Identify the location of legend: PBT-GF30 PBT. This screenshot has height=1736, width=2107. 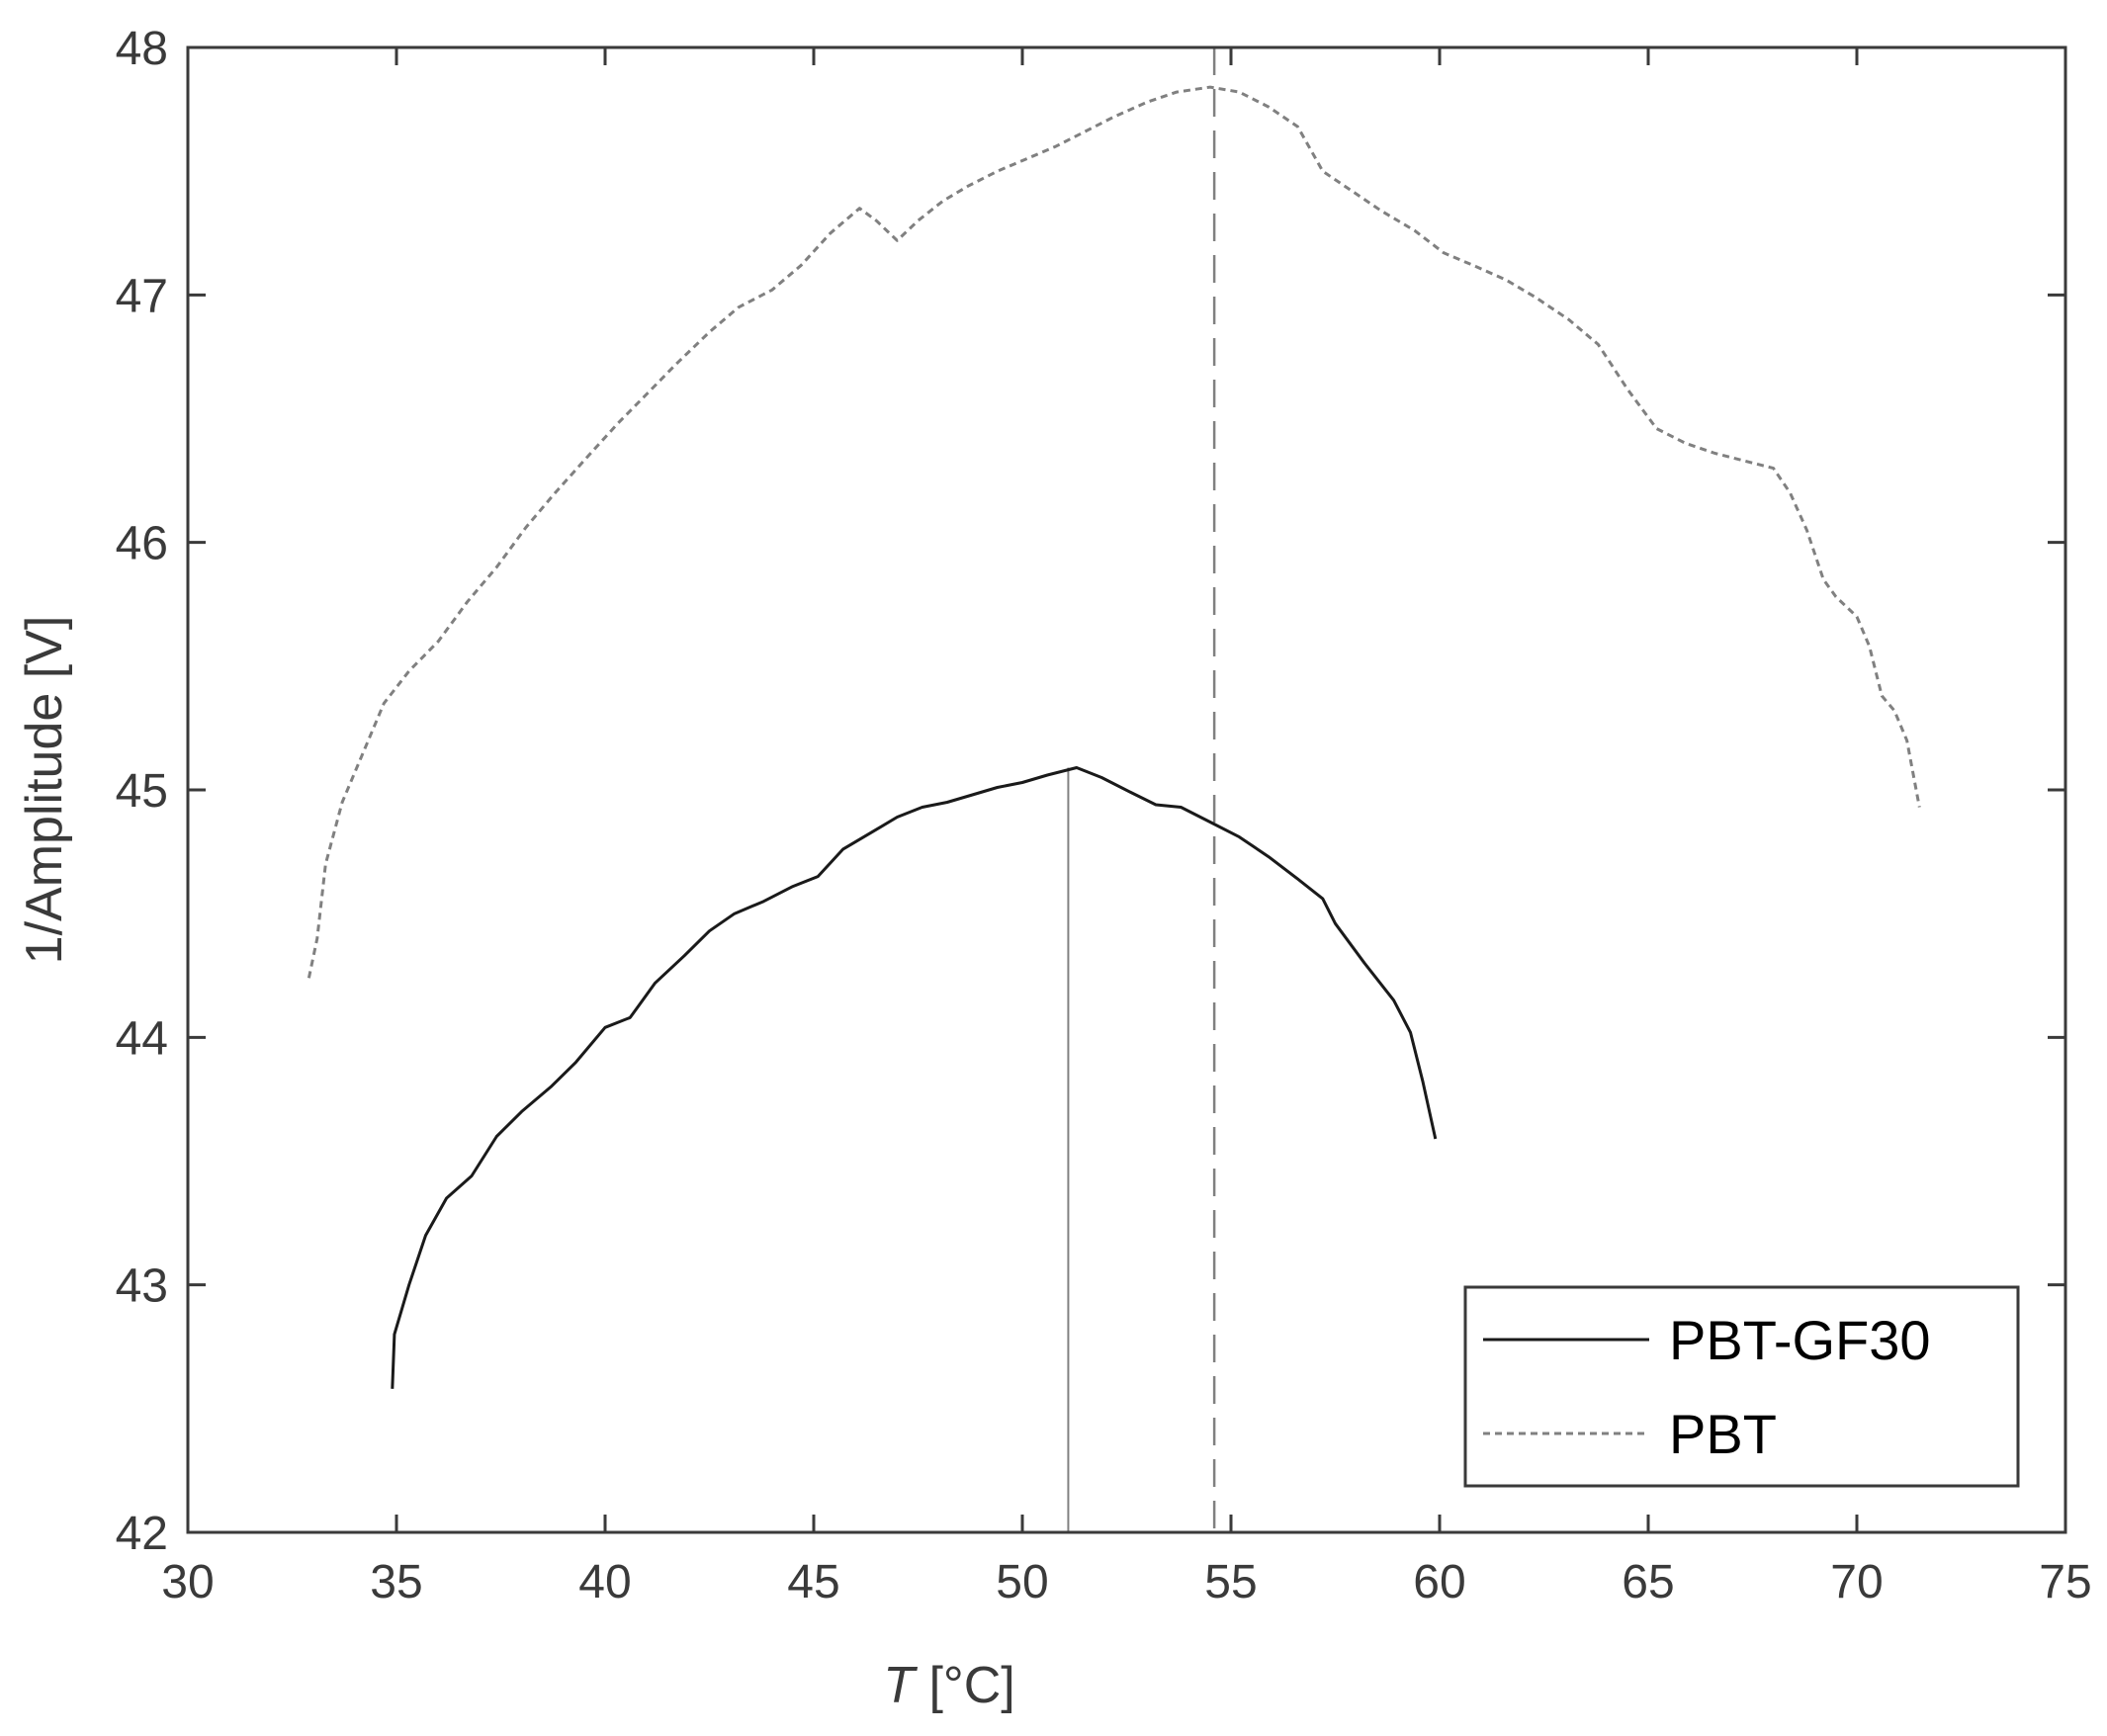
(1741, 1386).